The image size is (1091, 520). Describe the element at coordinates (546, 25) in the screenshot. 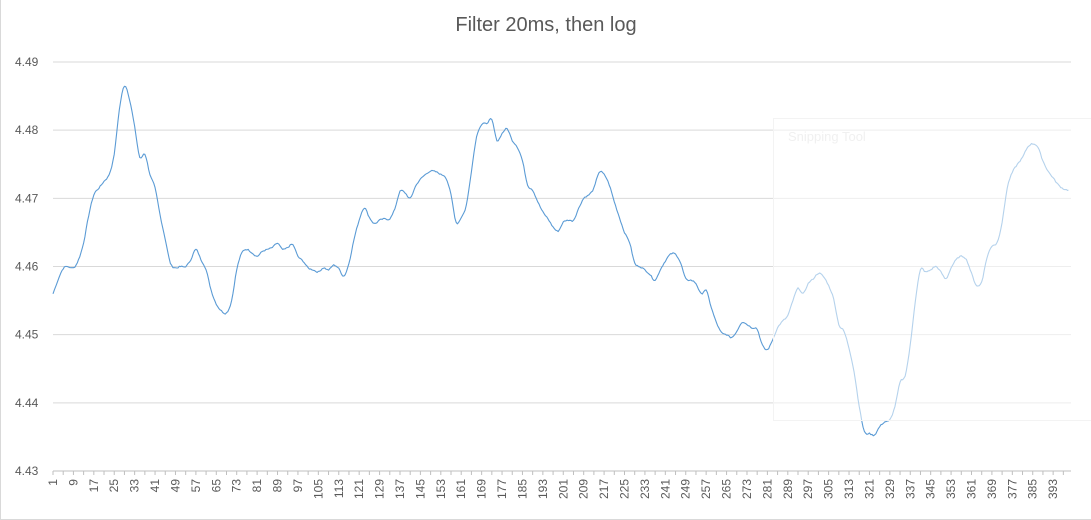

I see `chart-title: Filter 20ms, then log` at that location.